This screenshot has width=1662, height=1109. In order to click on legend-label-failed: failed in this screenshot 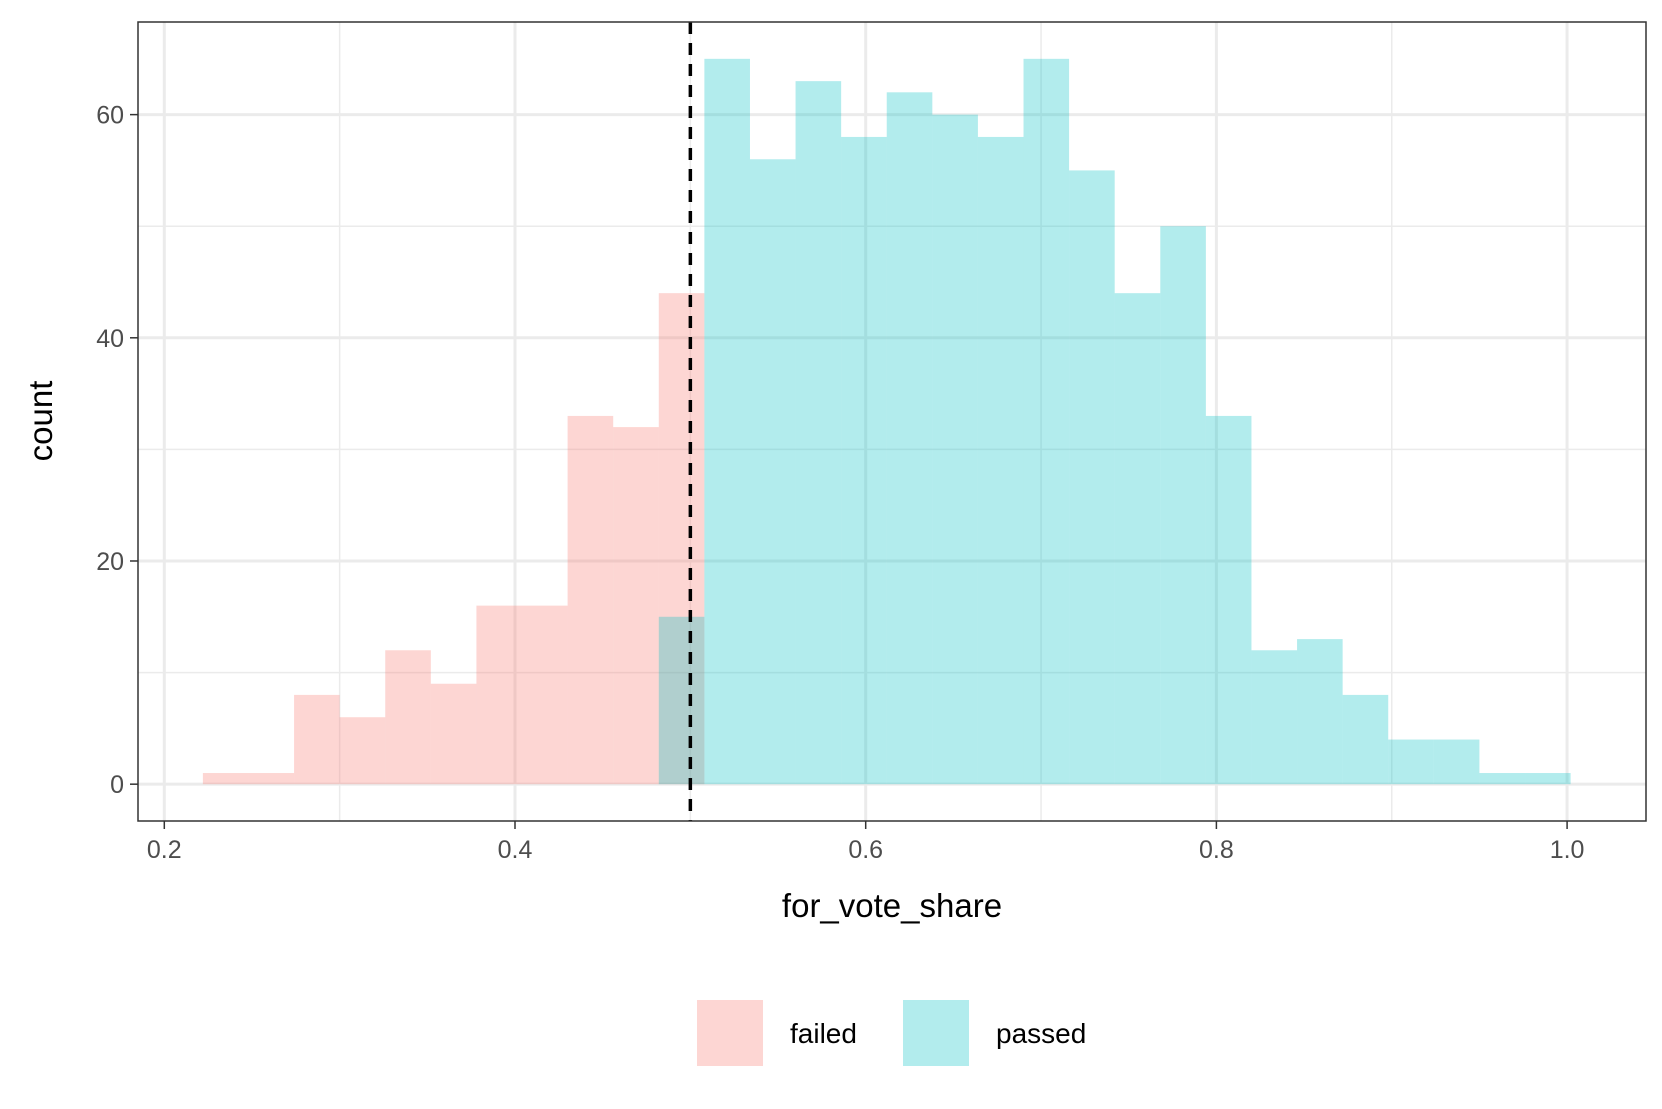, I will do `click(823, 1033)`.